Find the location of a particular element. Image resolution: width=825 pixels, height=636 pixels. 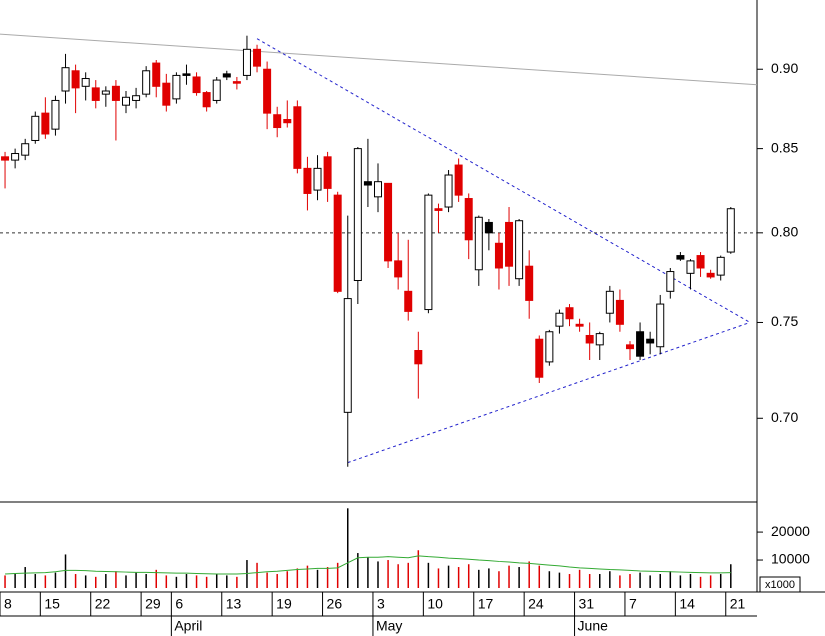

x-tick-label: 29 is located at coordinates (153, 604).